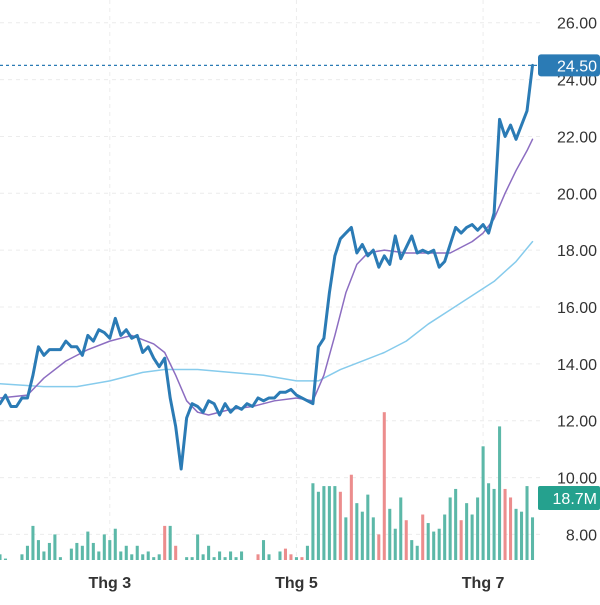 Image resolution: width=600 pixels, height=605 pixels. Describe the element at coordinates (581, 535) in the screenshot. I see `y-tick-label: 8.00` at that location.